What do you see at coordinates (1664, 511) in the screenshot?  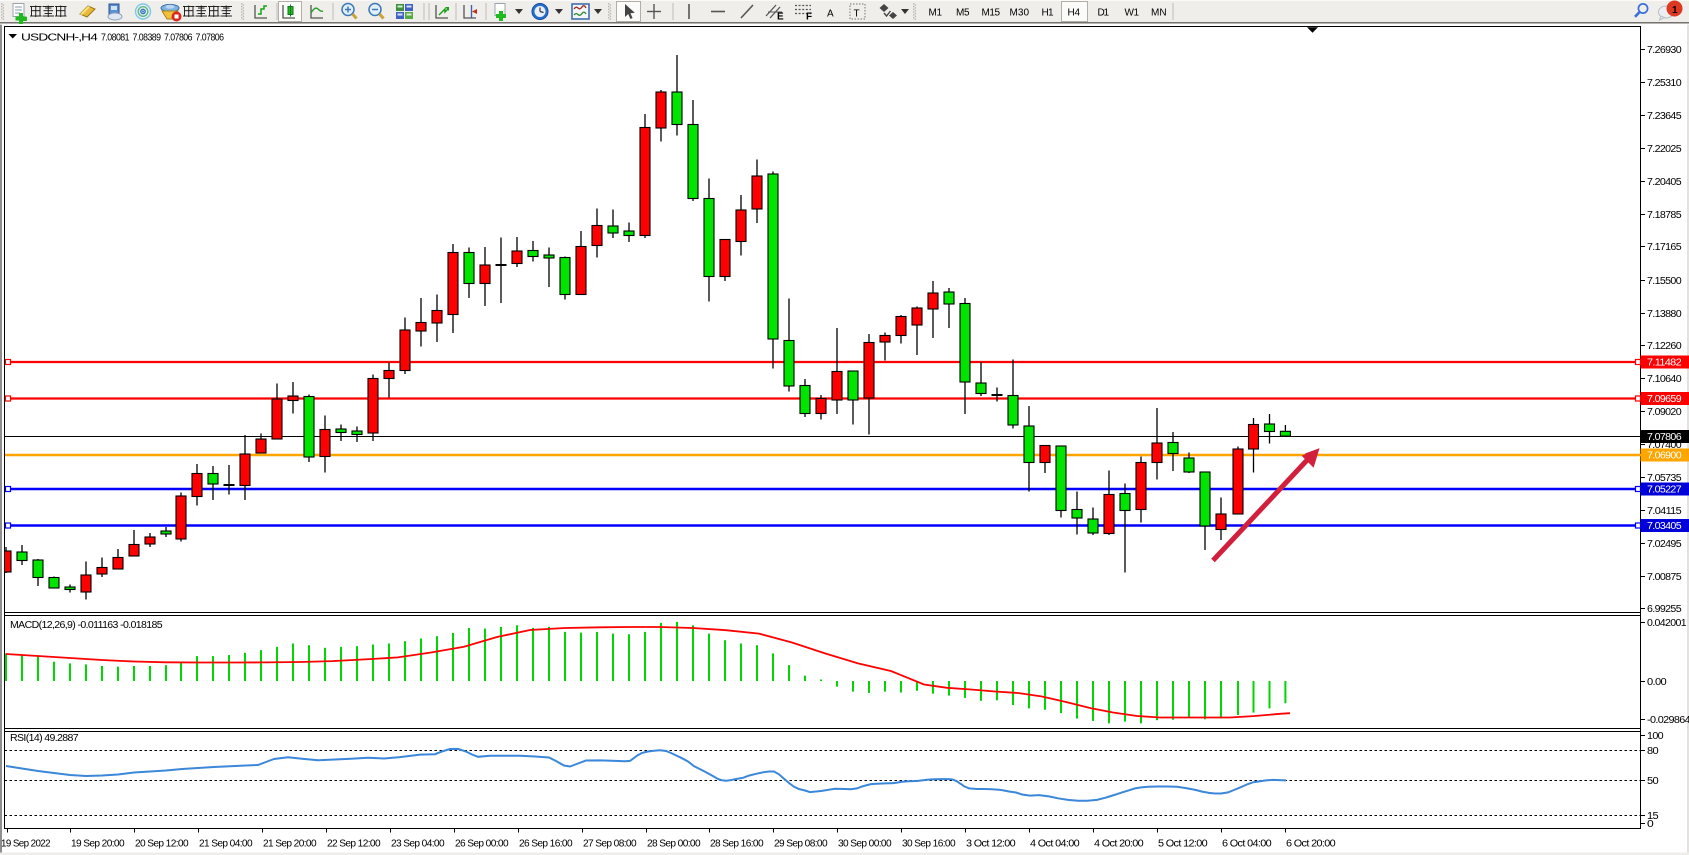 I see `svg-text: 7.04115` at bounding box center [1664, 511].